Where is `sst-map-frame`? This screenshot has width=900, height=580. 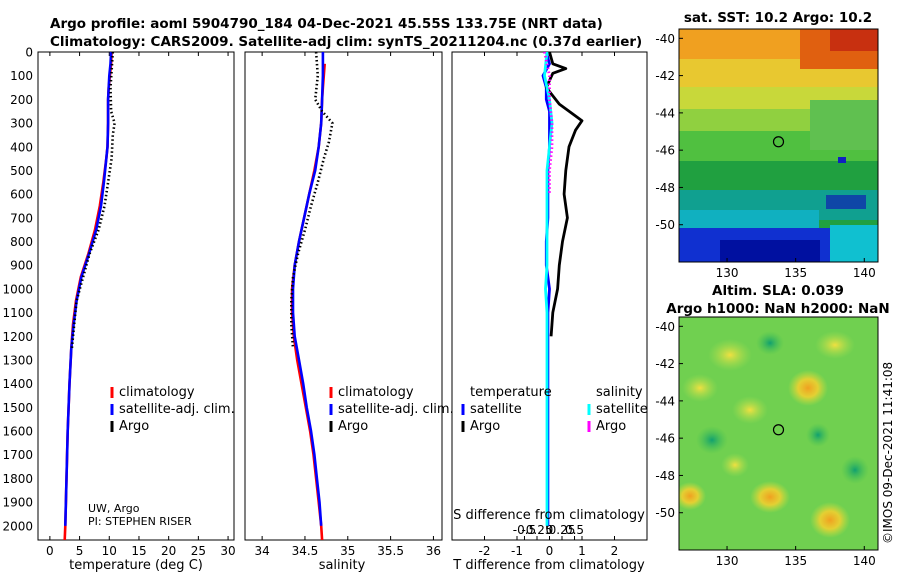
sst-map-frame is located at coordinates (778, 145).